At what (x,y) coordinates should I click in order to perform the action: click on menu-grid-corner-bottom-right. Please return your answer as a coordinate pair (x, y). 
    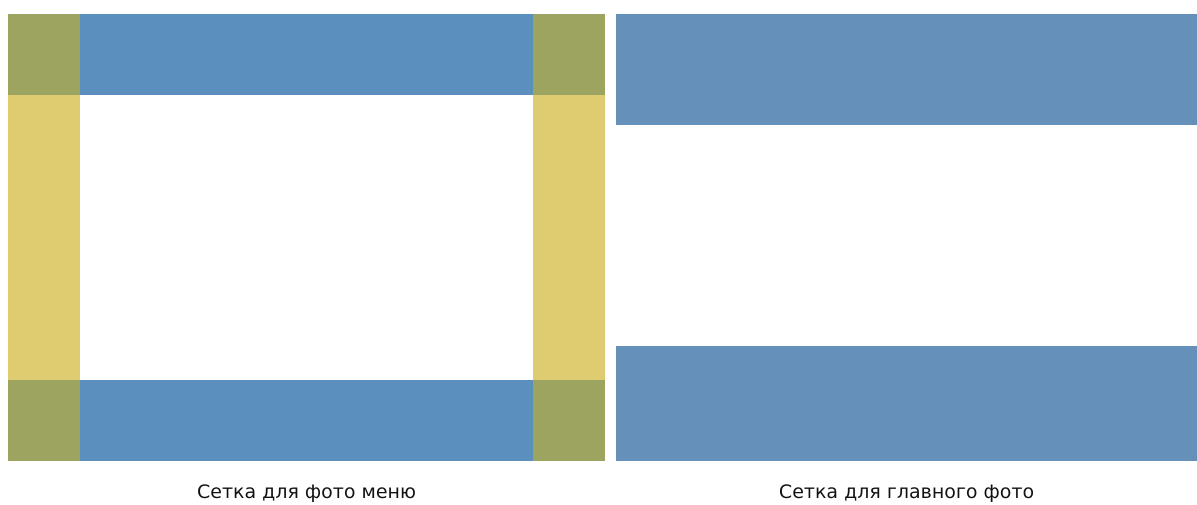
    Looking at the image, I should click on (569, 420).